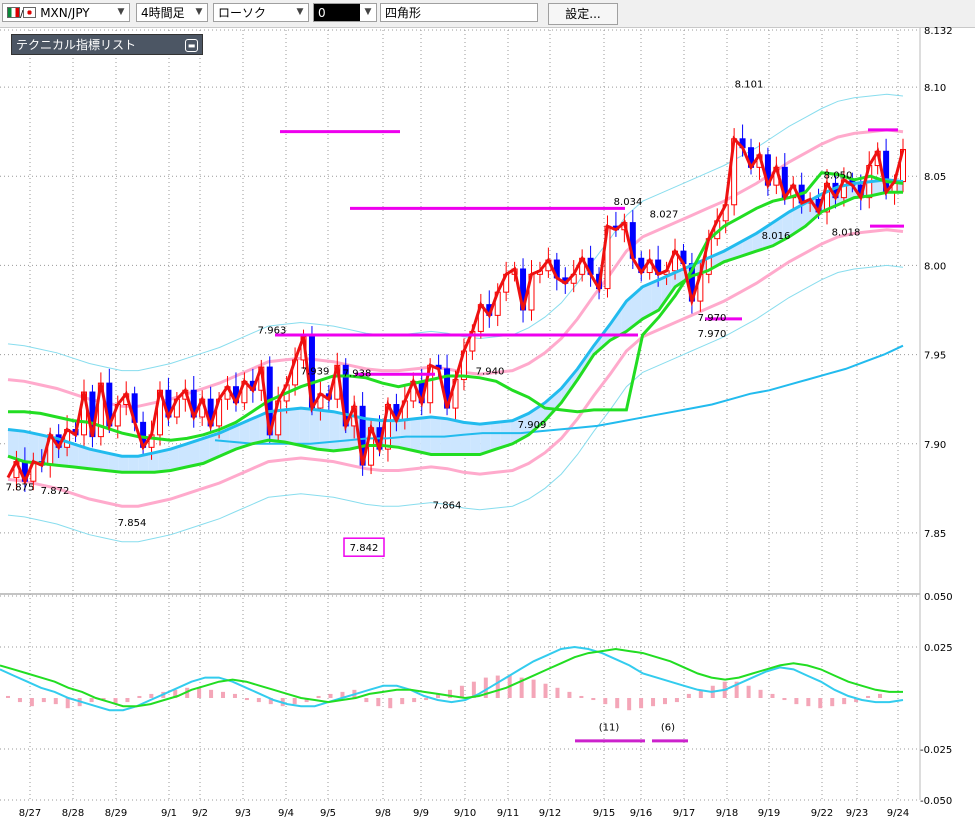 The height and width of the screenshot is (821, 975). Describe the element at coordinates (20, 488) in the screenshot. I see `price-annotation: 7.875` at that location.